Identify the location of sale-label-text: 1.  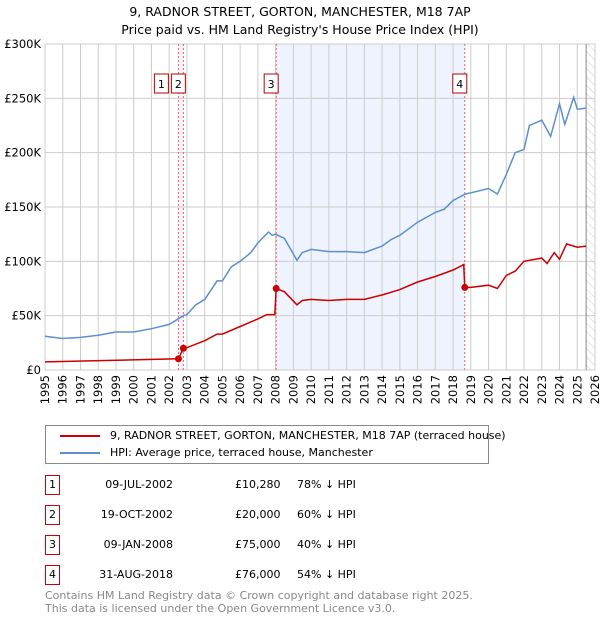
(161, 84).